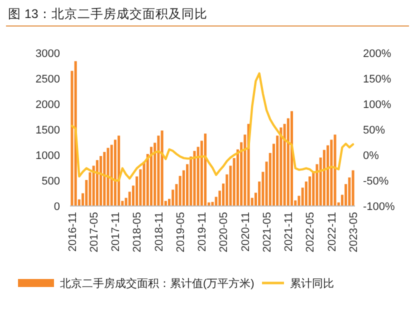 The height and width of the screenshot is (329, 415). I want to click on x-tick-label: 2023-05, so click(354, 232).